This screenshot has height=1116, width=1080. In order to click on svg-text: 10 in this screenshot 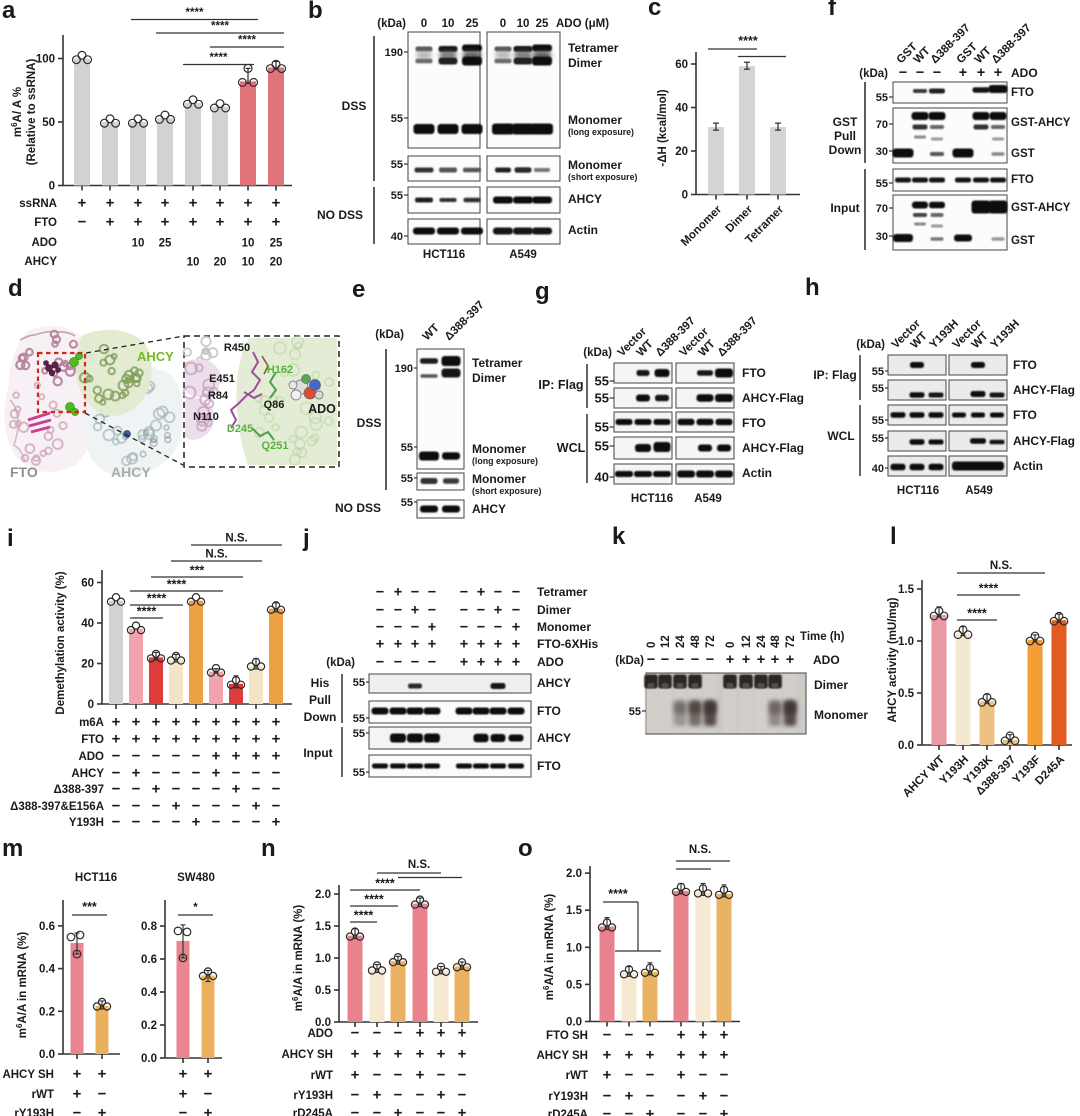, I will do `click(448, 24)`.